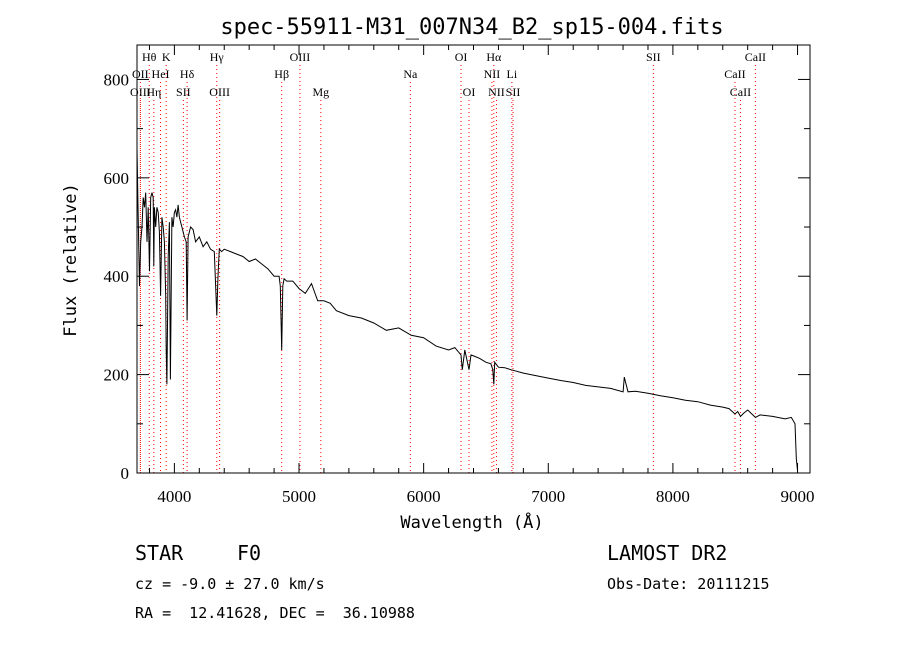  What do you see at coordinates (117, 276) in the screenshot?
I see `y-tick-label: 400` at bounding box center [117, 276].